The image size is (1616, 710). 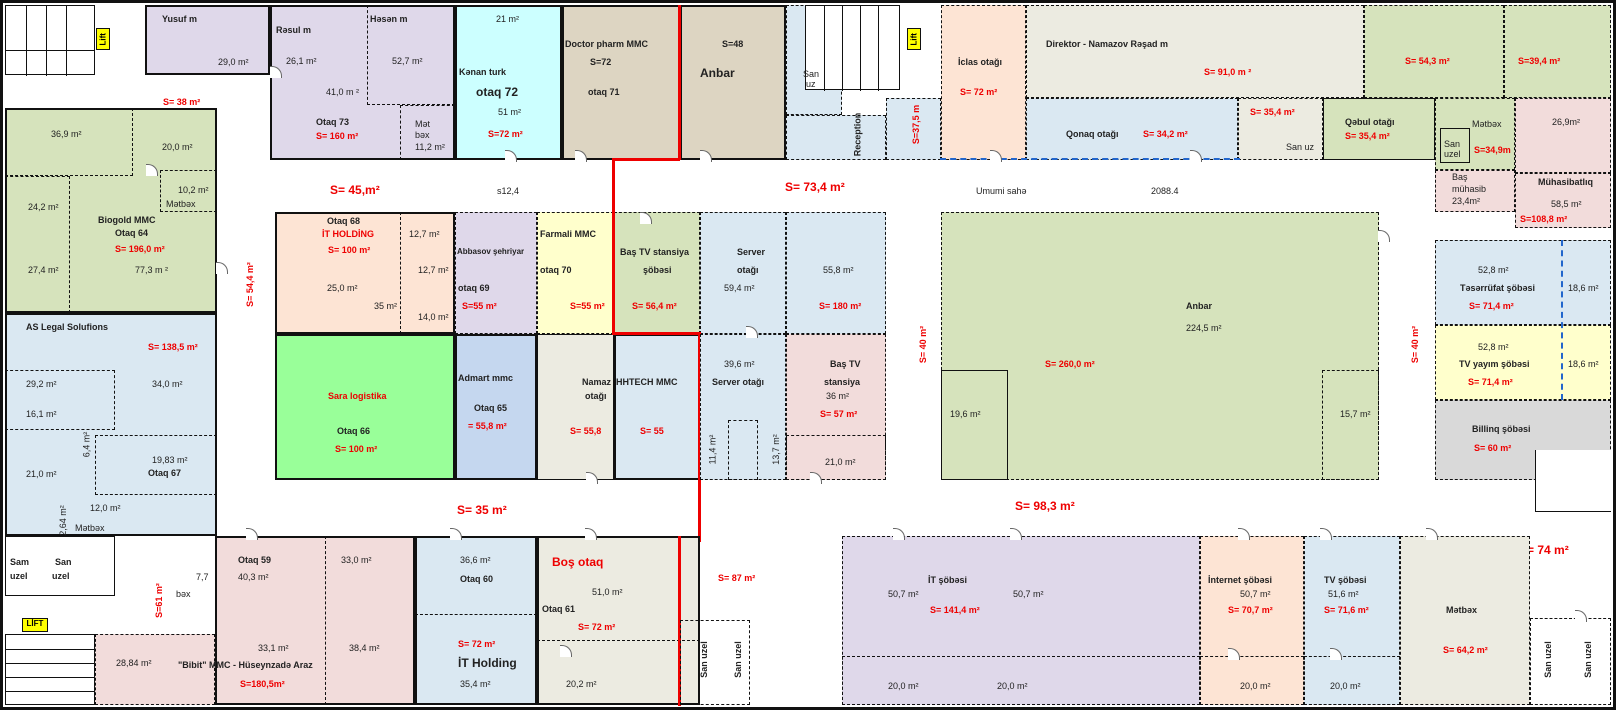 I want to click on label-otaq-64: Otaq 64, so click(x=132, y=233).